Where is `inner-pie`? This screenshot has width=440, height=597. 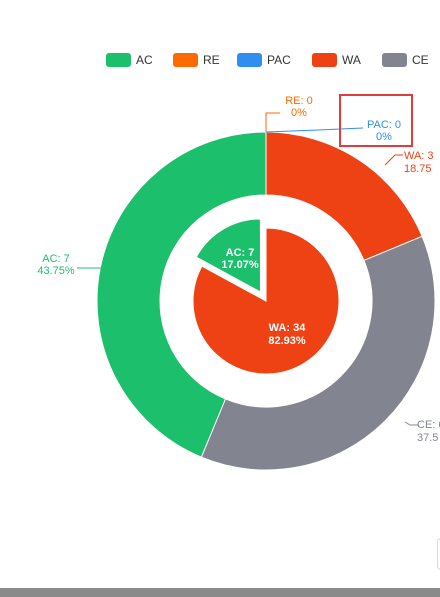 inner-pie is located at coordinates (266, 296).